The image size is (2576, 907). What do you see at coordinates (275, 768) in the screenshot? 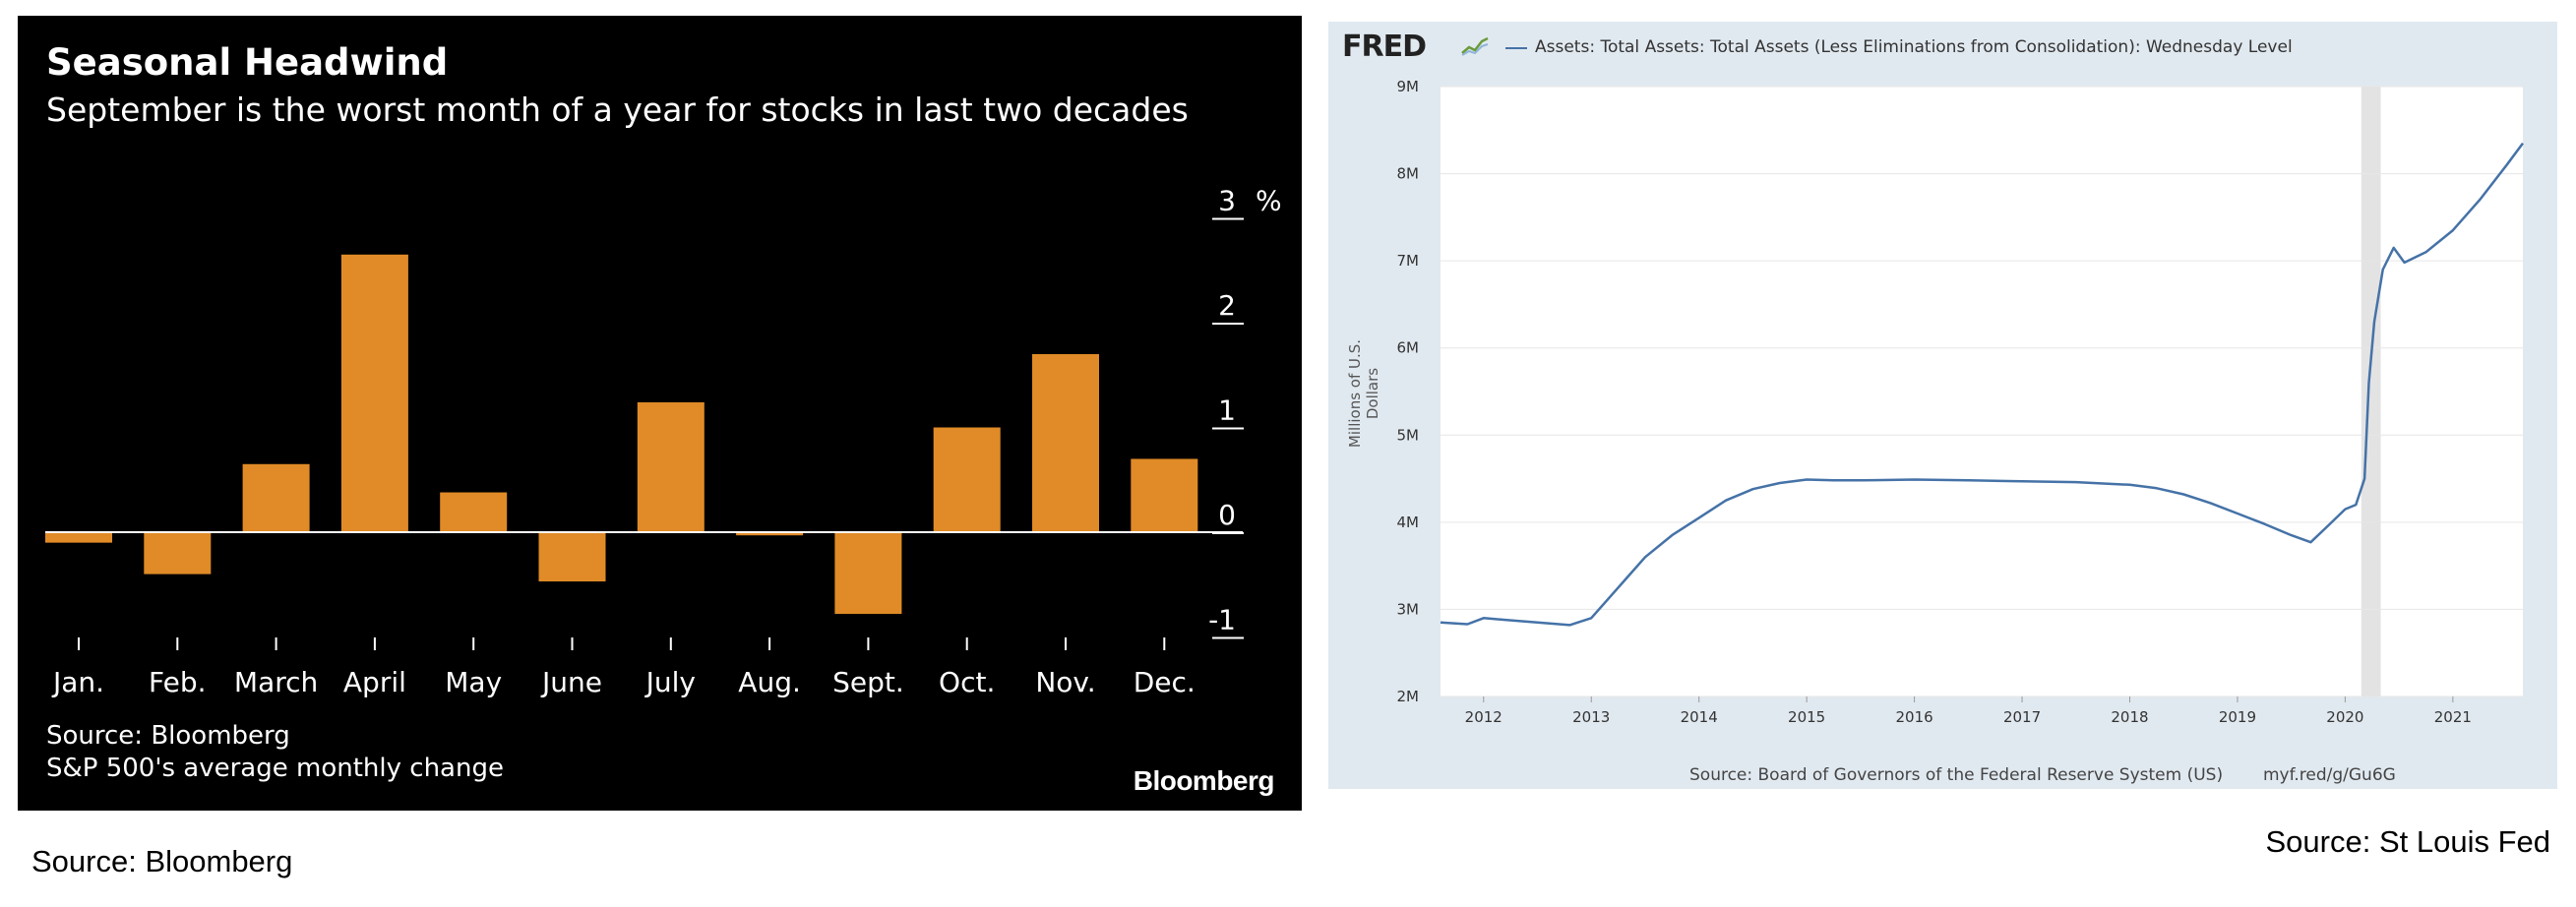
I see `chart-note: S&P 500's average monthly change` at bounding box center [275, 768].